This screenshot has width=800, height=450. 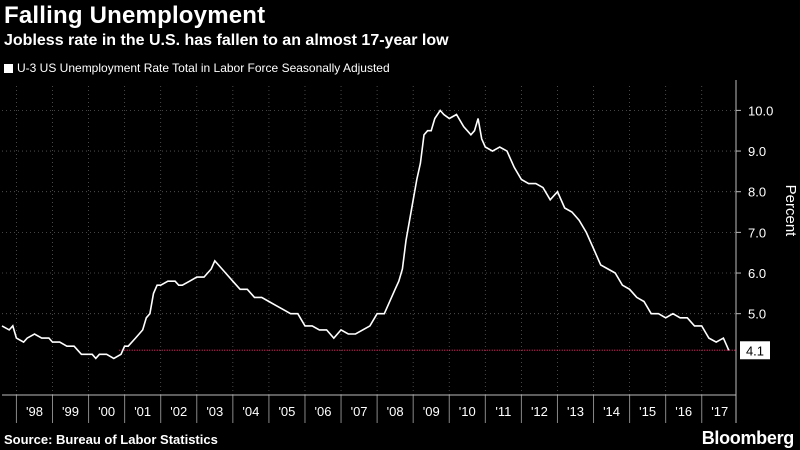 I want to click on x-tick-label: '15, so click(x=647, y=411).